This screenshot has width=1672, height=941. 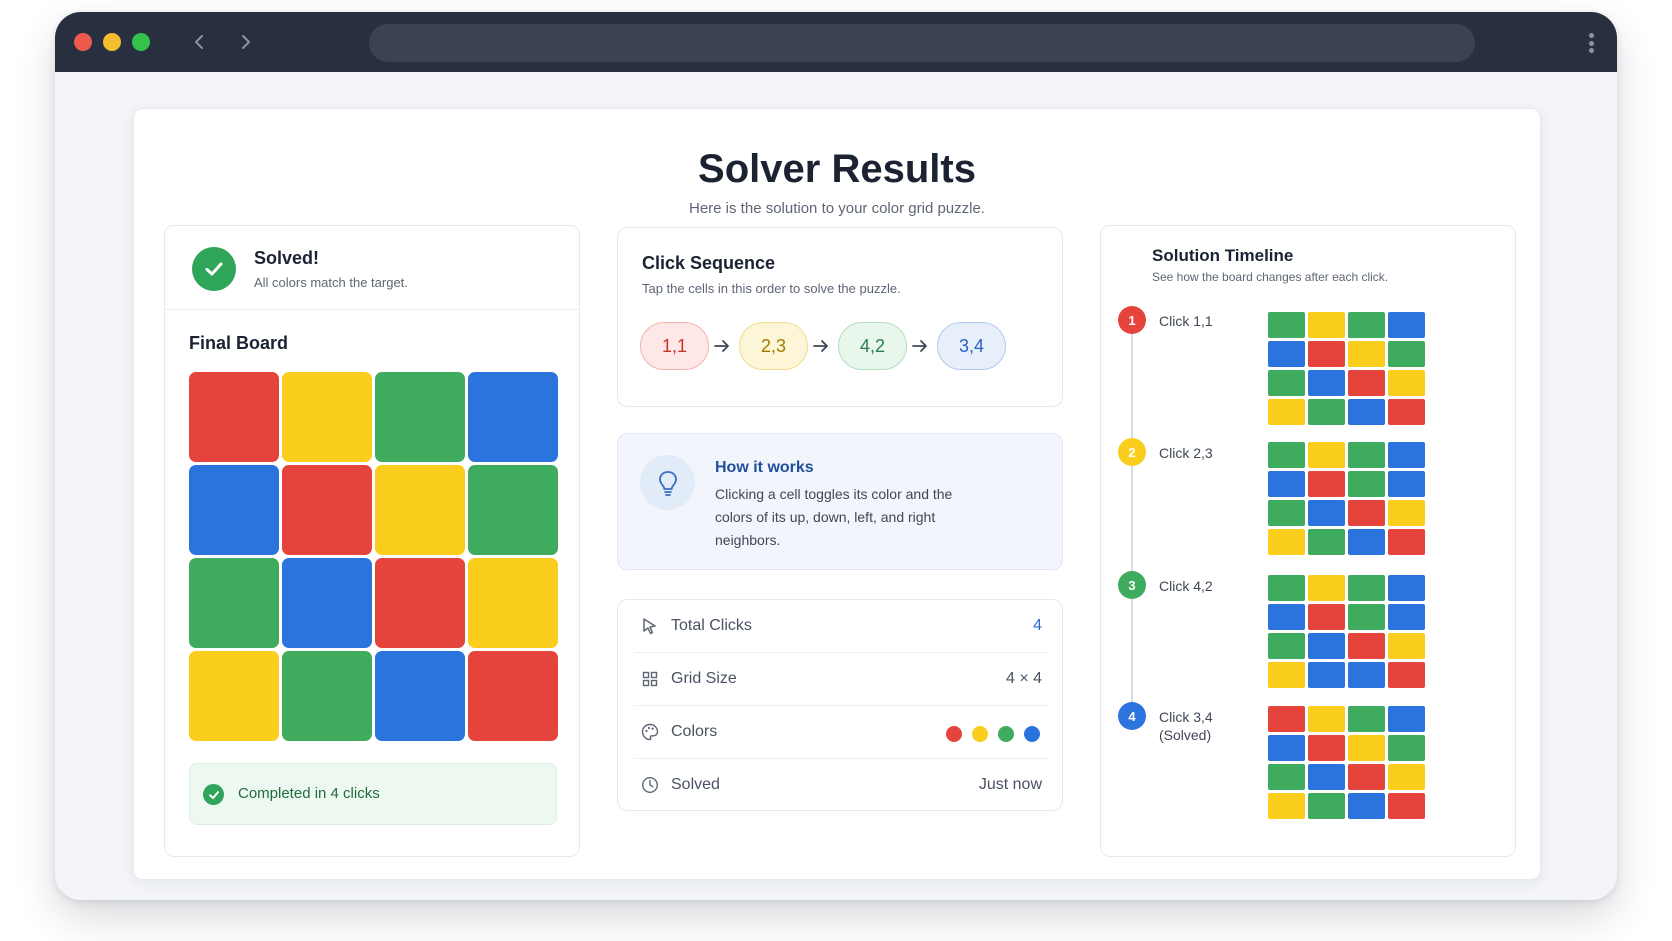 What do you see at coordinates (650, 626) in the screenshot?
I see `cursor-icon` at bounding box center [650, 626].